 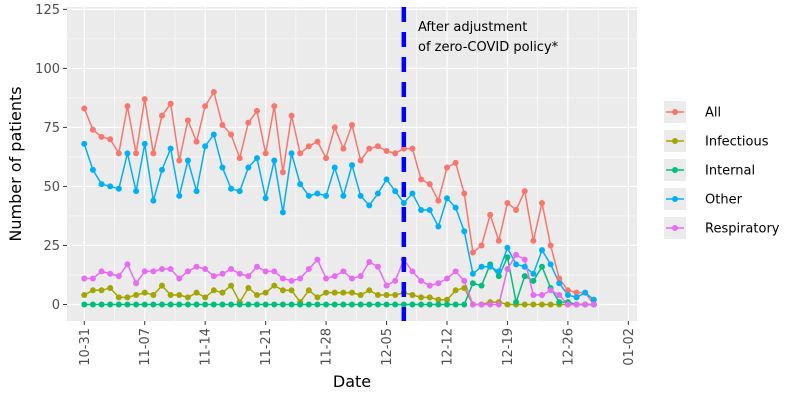 I want to click on legend-label-all: All, so click(x=713, y=113).